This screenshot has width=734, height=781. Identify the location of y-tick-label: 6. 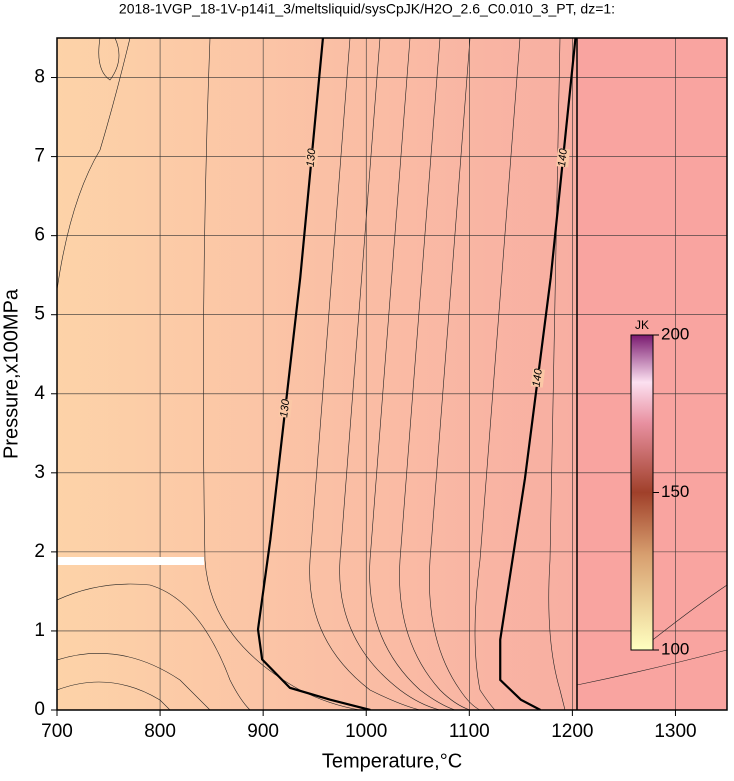
(39, 235).